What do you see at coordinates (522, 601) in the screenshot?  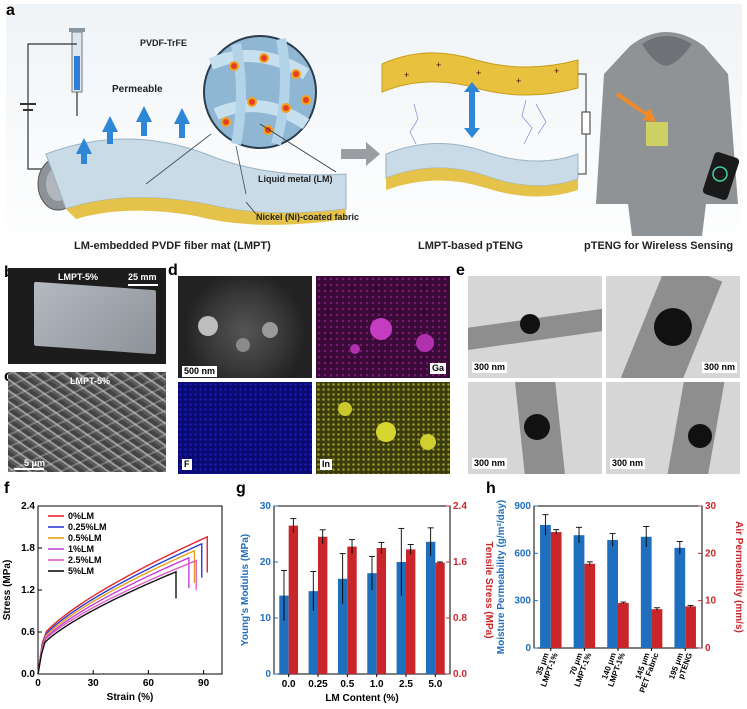 I see `y-left-tick-label: 300` at bounding box center [522, 601].